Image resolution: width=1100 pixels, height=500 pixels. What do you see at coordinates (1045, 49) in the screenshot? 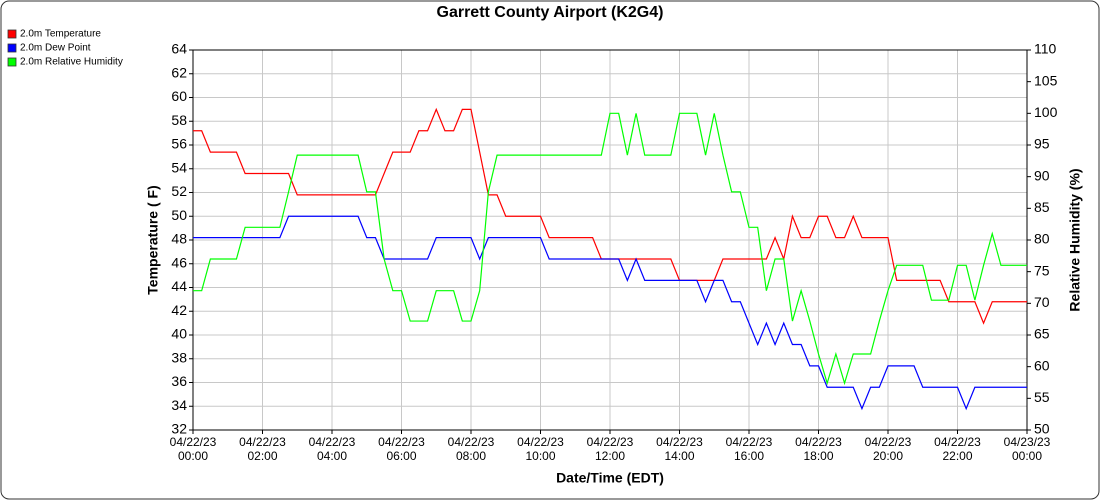
I see `y2-tick-label: 110` at bounding box center [1045, 49].